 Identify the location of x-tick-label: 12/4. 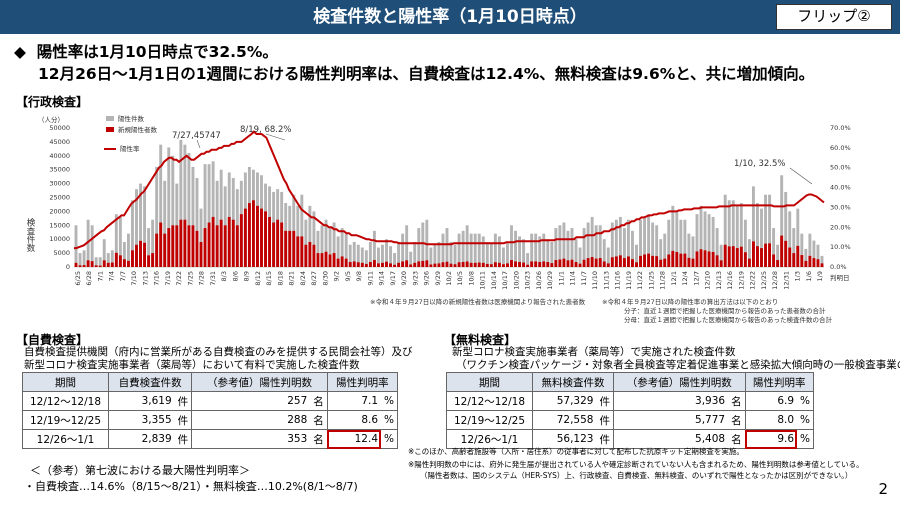
(685, 278).